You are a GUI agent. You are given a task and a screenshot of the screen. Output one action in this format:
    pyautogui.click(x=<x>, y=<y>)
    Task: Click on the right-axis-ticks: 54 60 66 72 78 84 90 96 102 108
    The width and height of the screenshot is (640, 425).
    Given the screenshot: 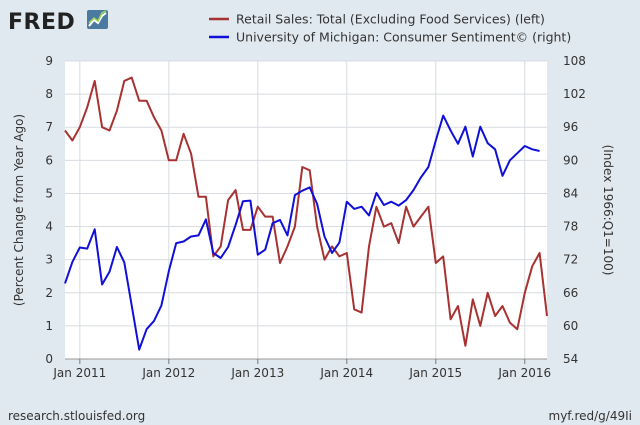 What is the action you would take?
    pyautogui.click(x=574, y=210)
    